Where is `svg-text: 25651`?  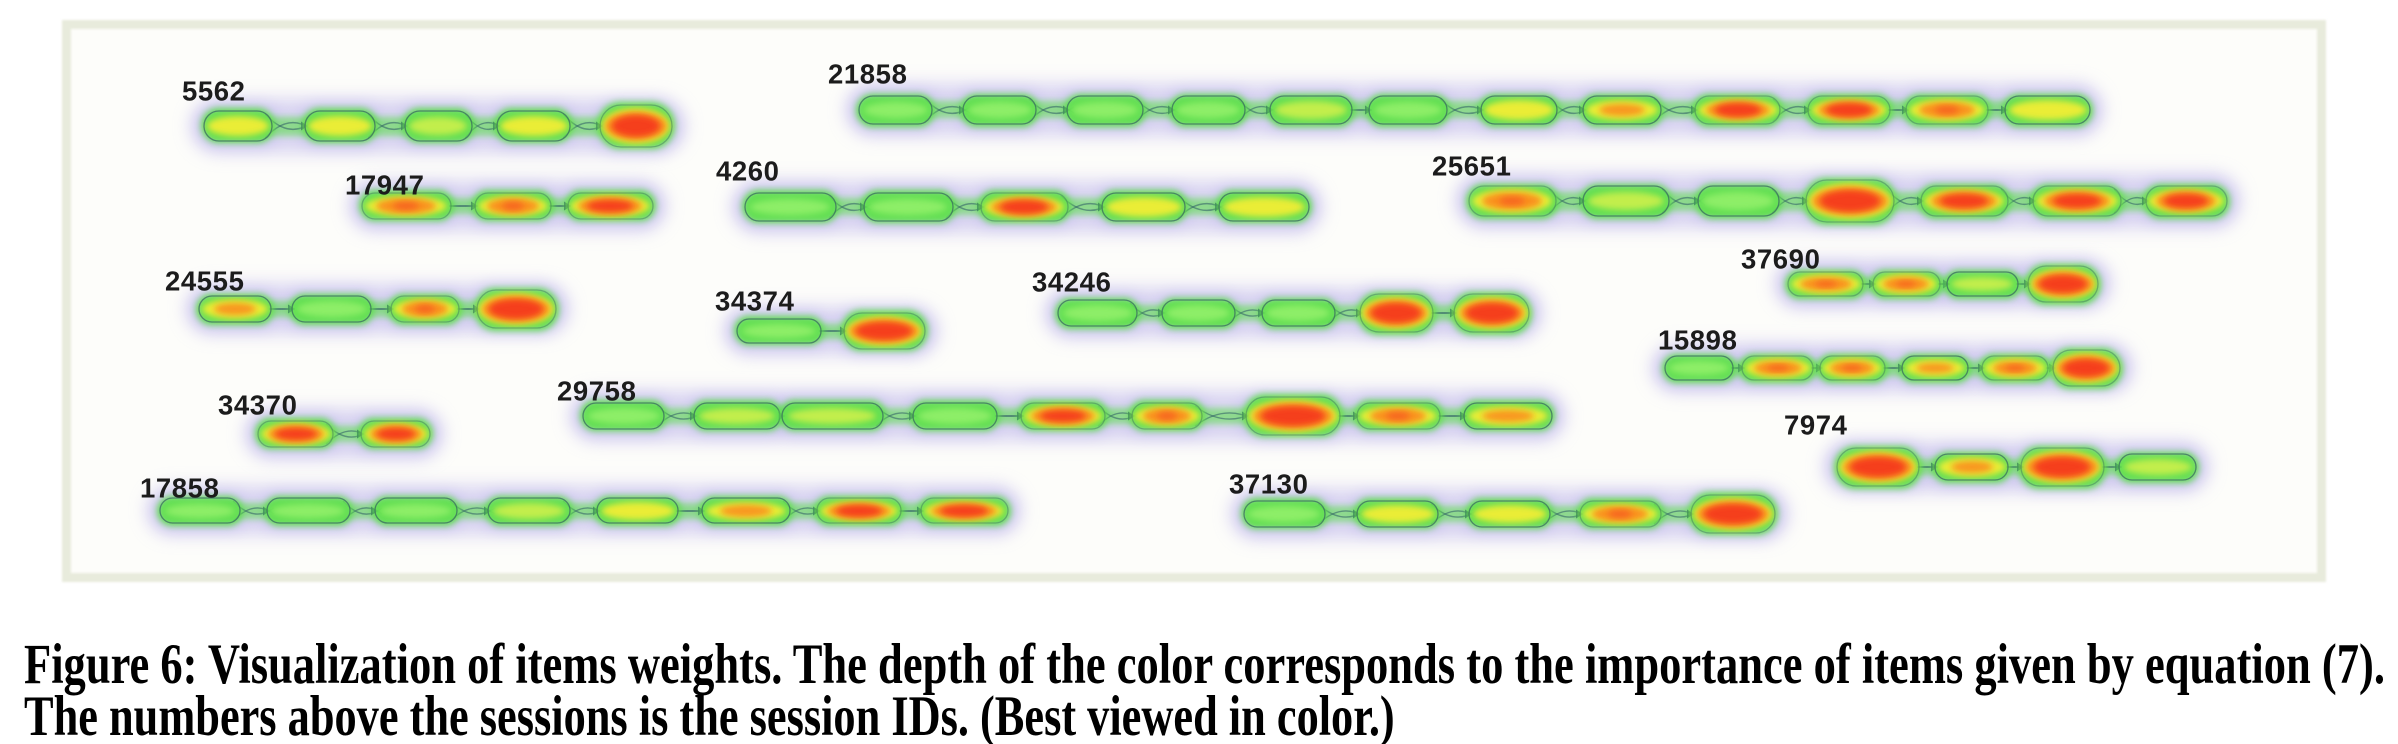
svg-text: 25651 is located at coordinates (1471, 166).